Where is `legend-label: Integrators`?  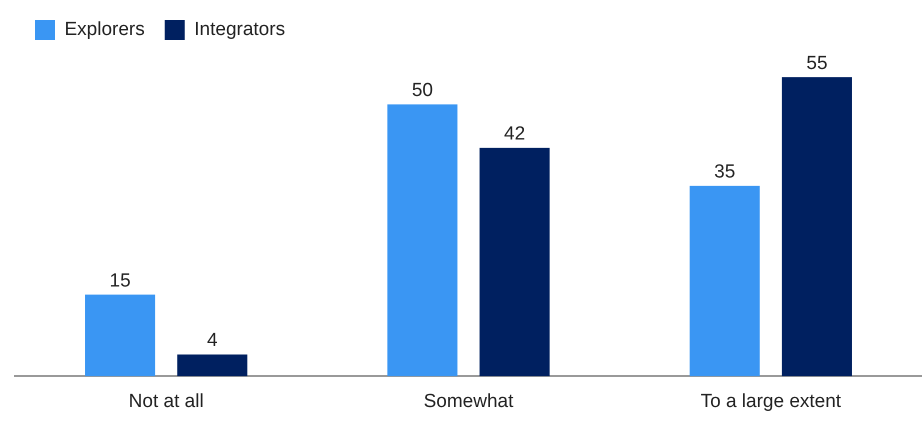 legend-label: Integrators is located at coordinates (240, 29).